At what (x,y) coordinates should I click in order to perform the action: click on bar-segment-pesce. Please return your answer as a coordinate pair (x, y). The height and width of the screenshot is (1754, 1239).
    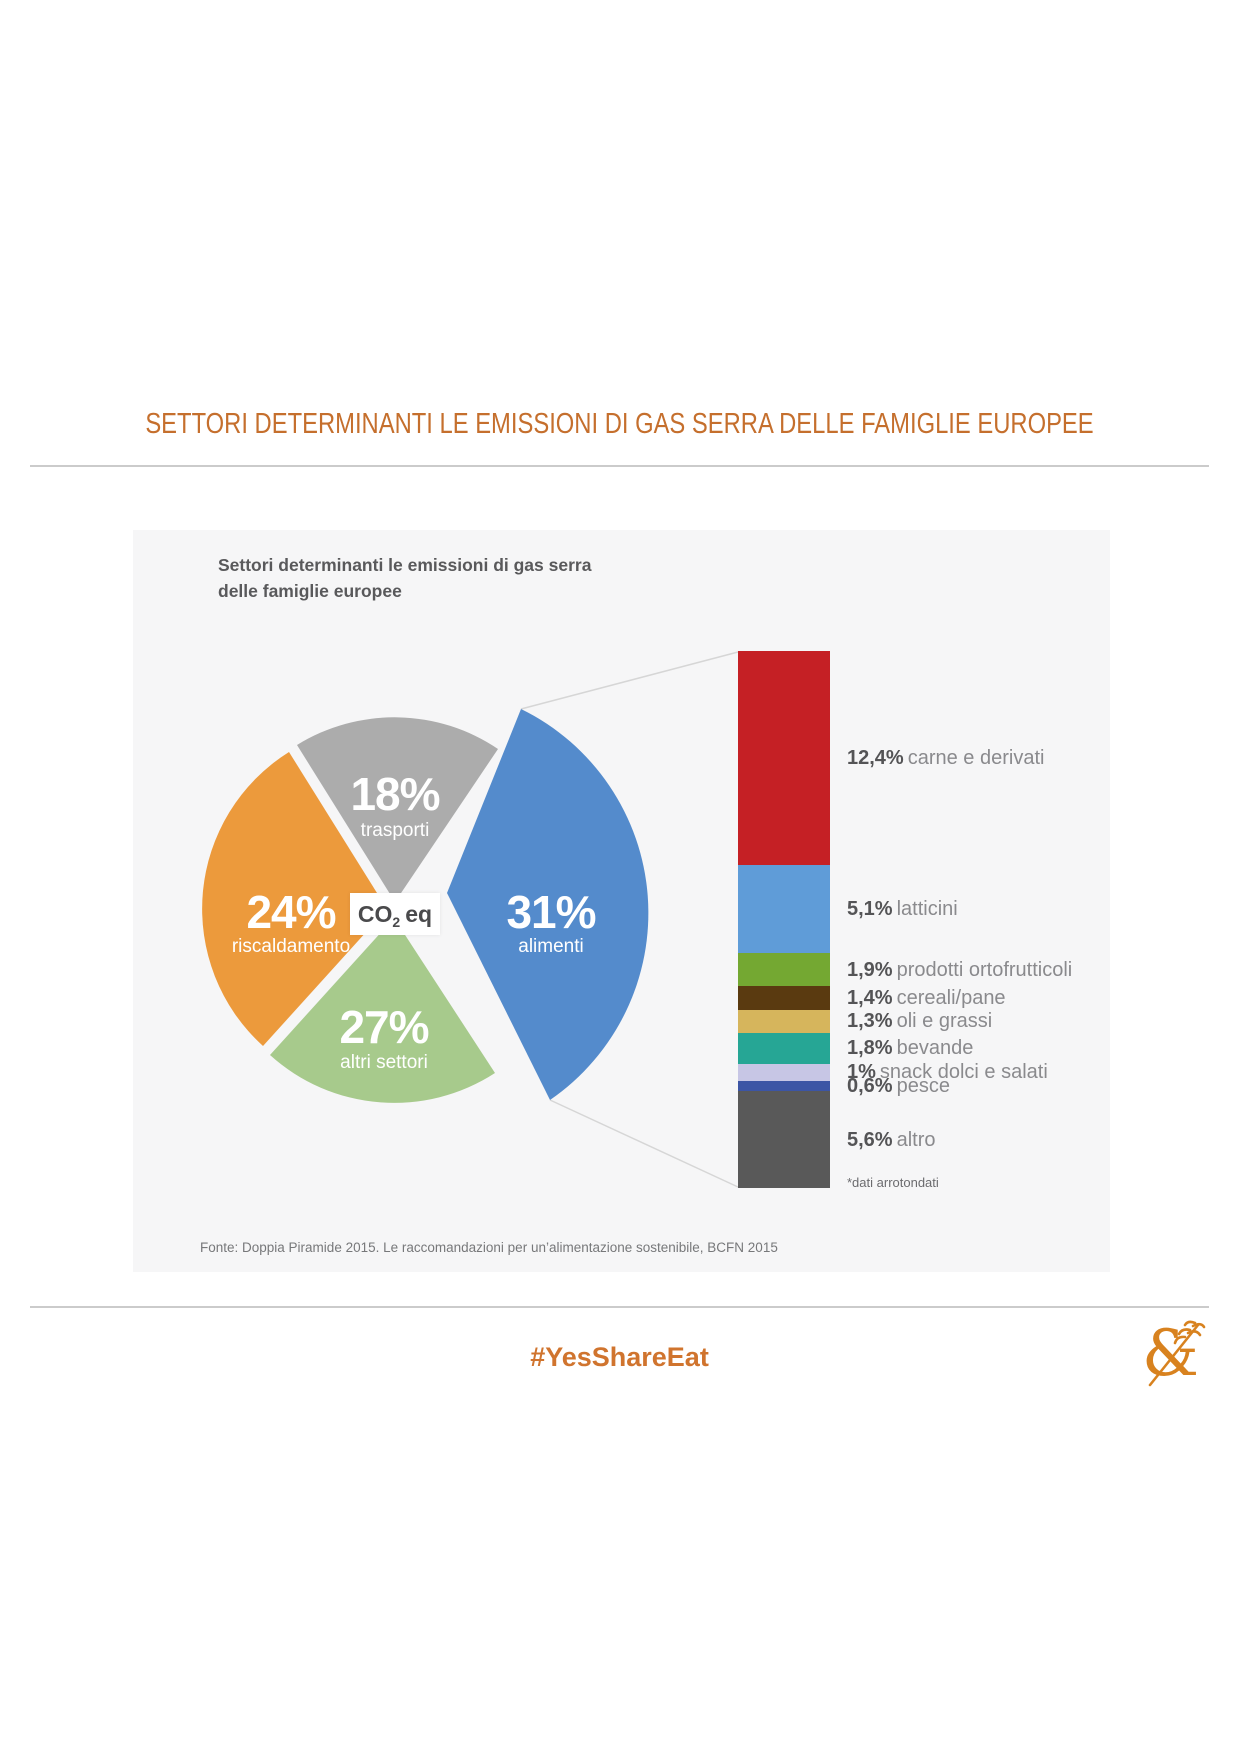
    Looking at the image, I should click on (784, 1086).